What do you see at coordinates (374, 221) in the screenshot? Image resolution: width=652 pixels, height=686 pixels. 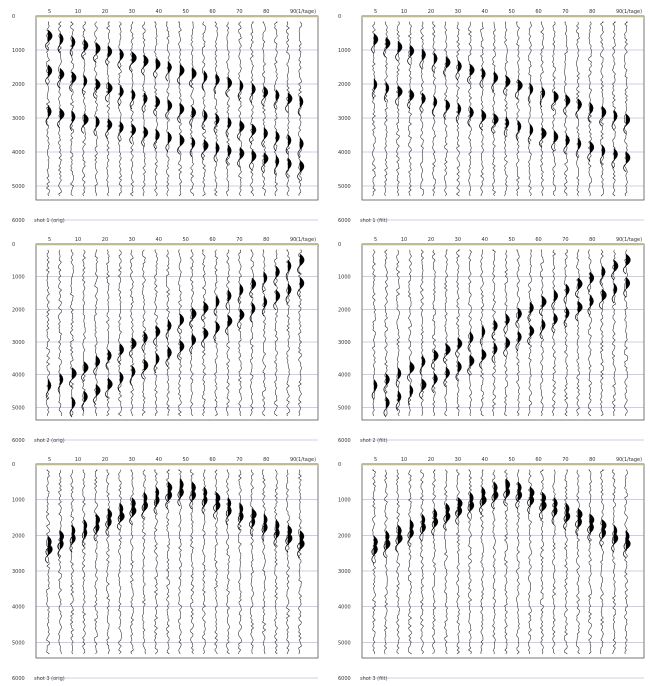 I see `panel-caption: shot 1 (filt)` at bounding box center [374, 221].